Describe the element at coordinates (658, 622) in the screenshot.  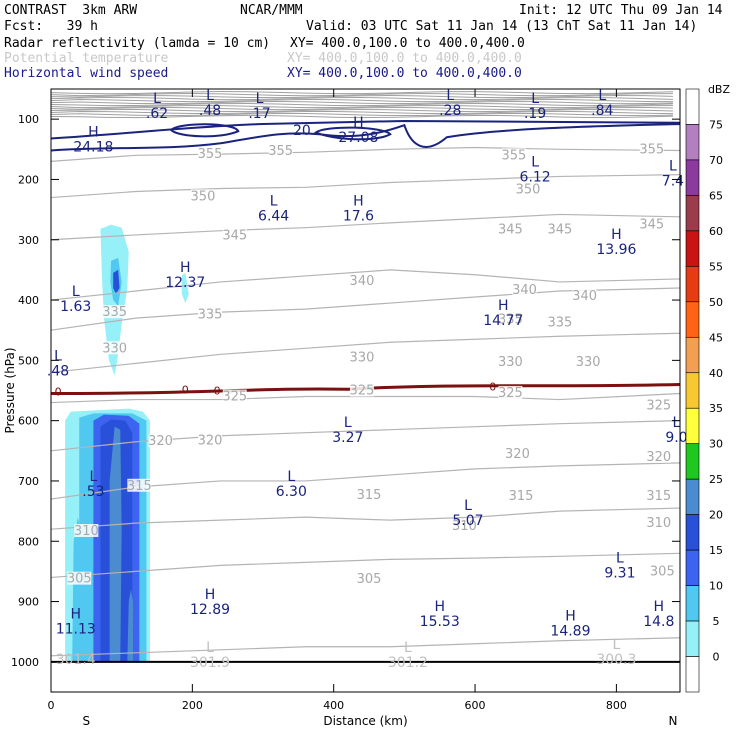
I see `wind-extremum-value: 14.8` at that location.